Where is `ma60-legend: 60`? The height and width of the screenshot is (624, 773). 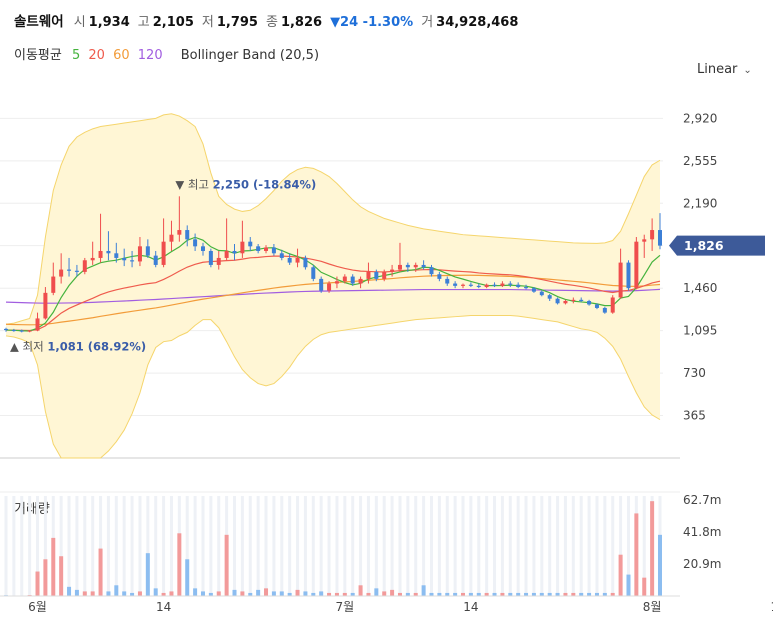 ma60-legend: 60 is located at coordinates (121, 55).